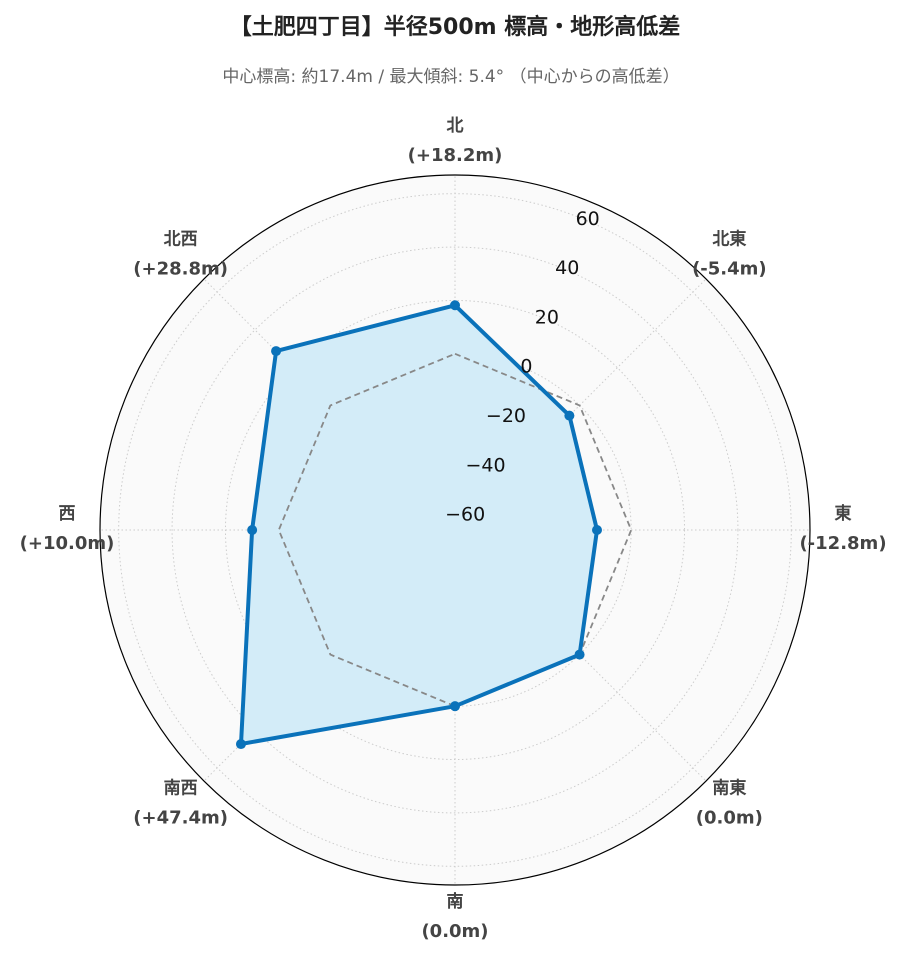  What do you see at coordinates (547, 317) in the screenshot?
I see `r-tick-label: 20` at bounding box center [547, 317].